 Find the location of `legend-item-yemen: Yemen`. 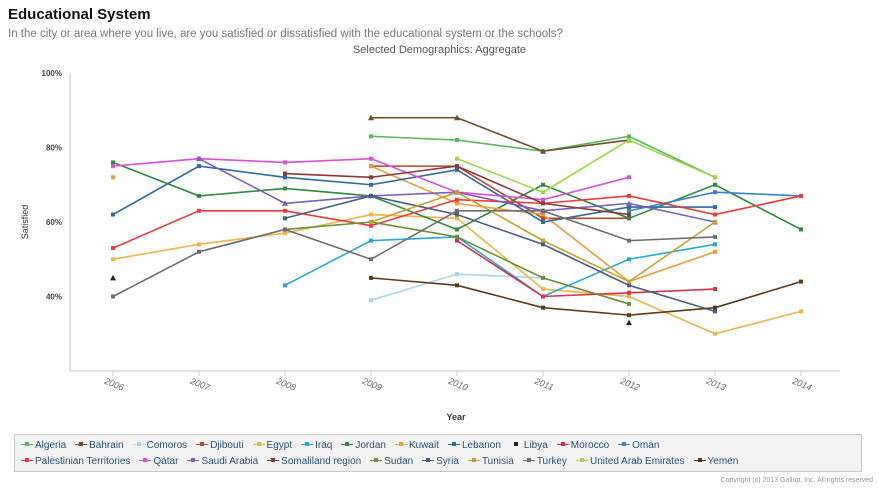

legend-item-yemen: Yemen is located at coordinates (716, 462).